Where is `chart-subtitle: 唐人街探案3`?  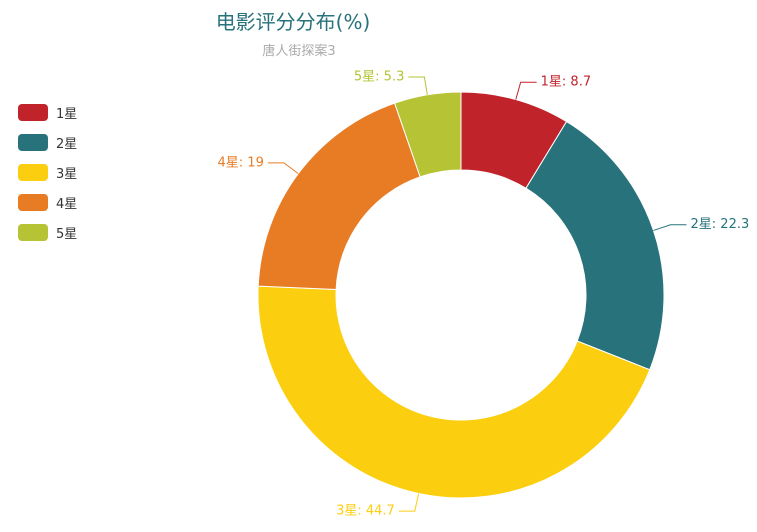
chart-subtitle: 唐人街探案3 is located at coordinates (299, 51).